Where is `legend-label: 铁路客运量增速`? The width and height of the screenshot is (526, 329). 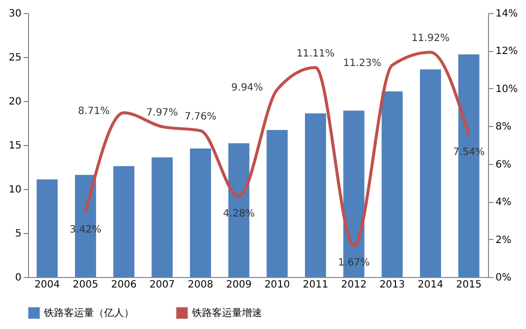 legend-label: 铁路客运量增速 is located at coordinates (226, 313).